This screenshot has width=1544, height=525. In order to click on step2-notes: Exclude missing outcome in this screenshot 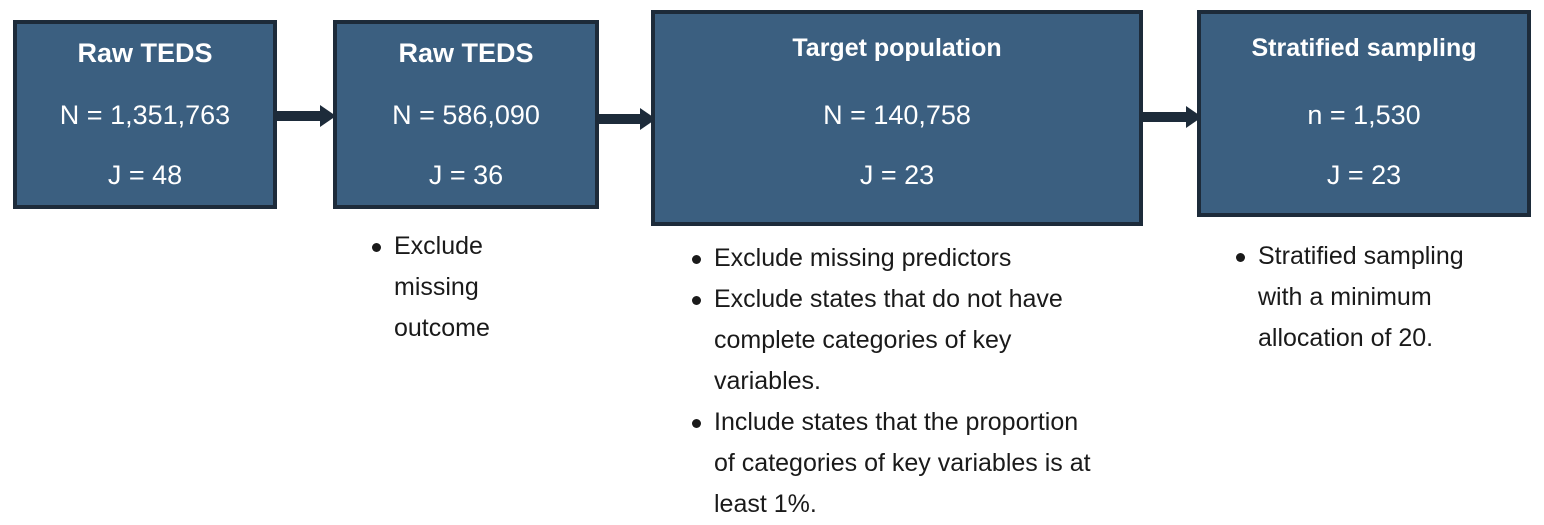, I will do `click(442, 287)`.